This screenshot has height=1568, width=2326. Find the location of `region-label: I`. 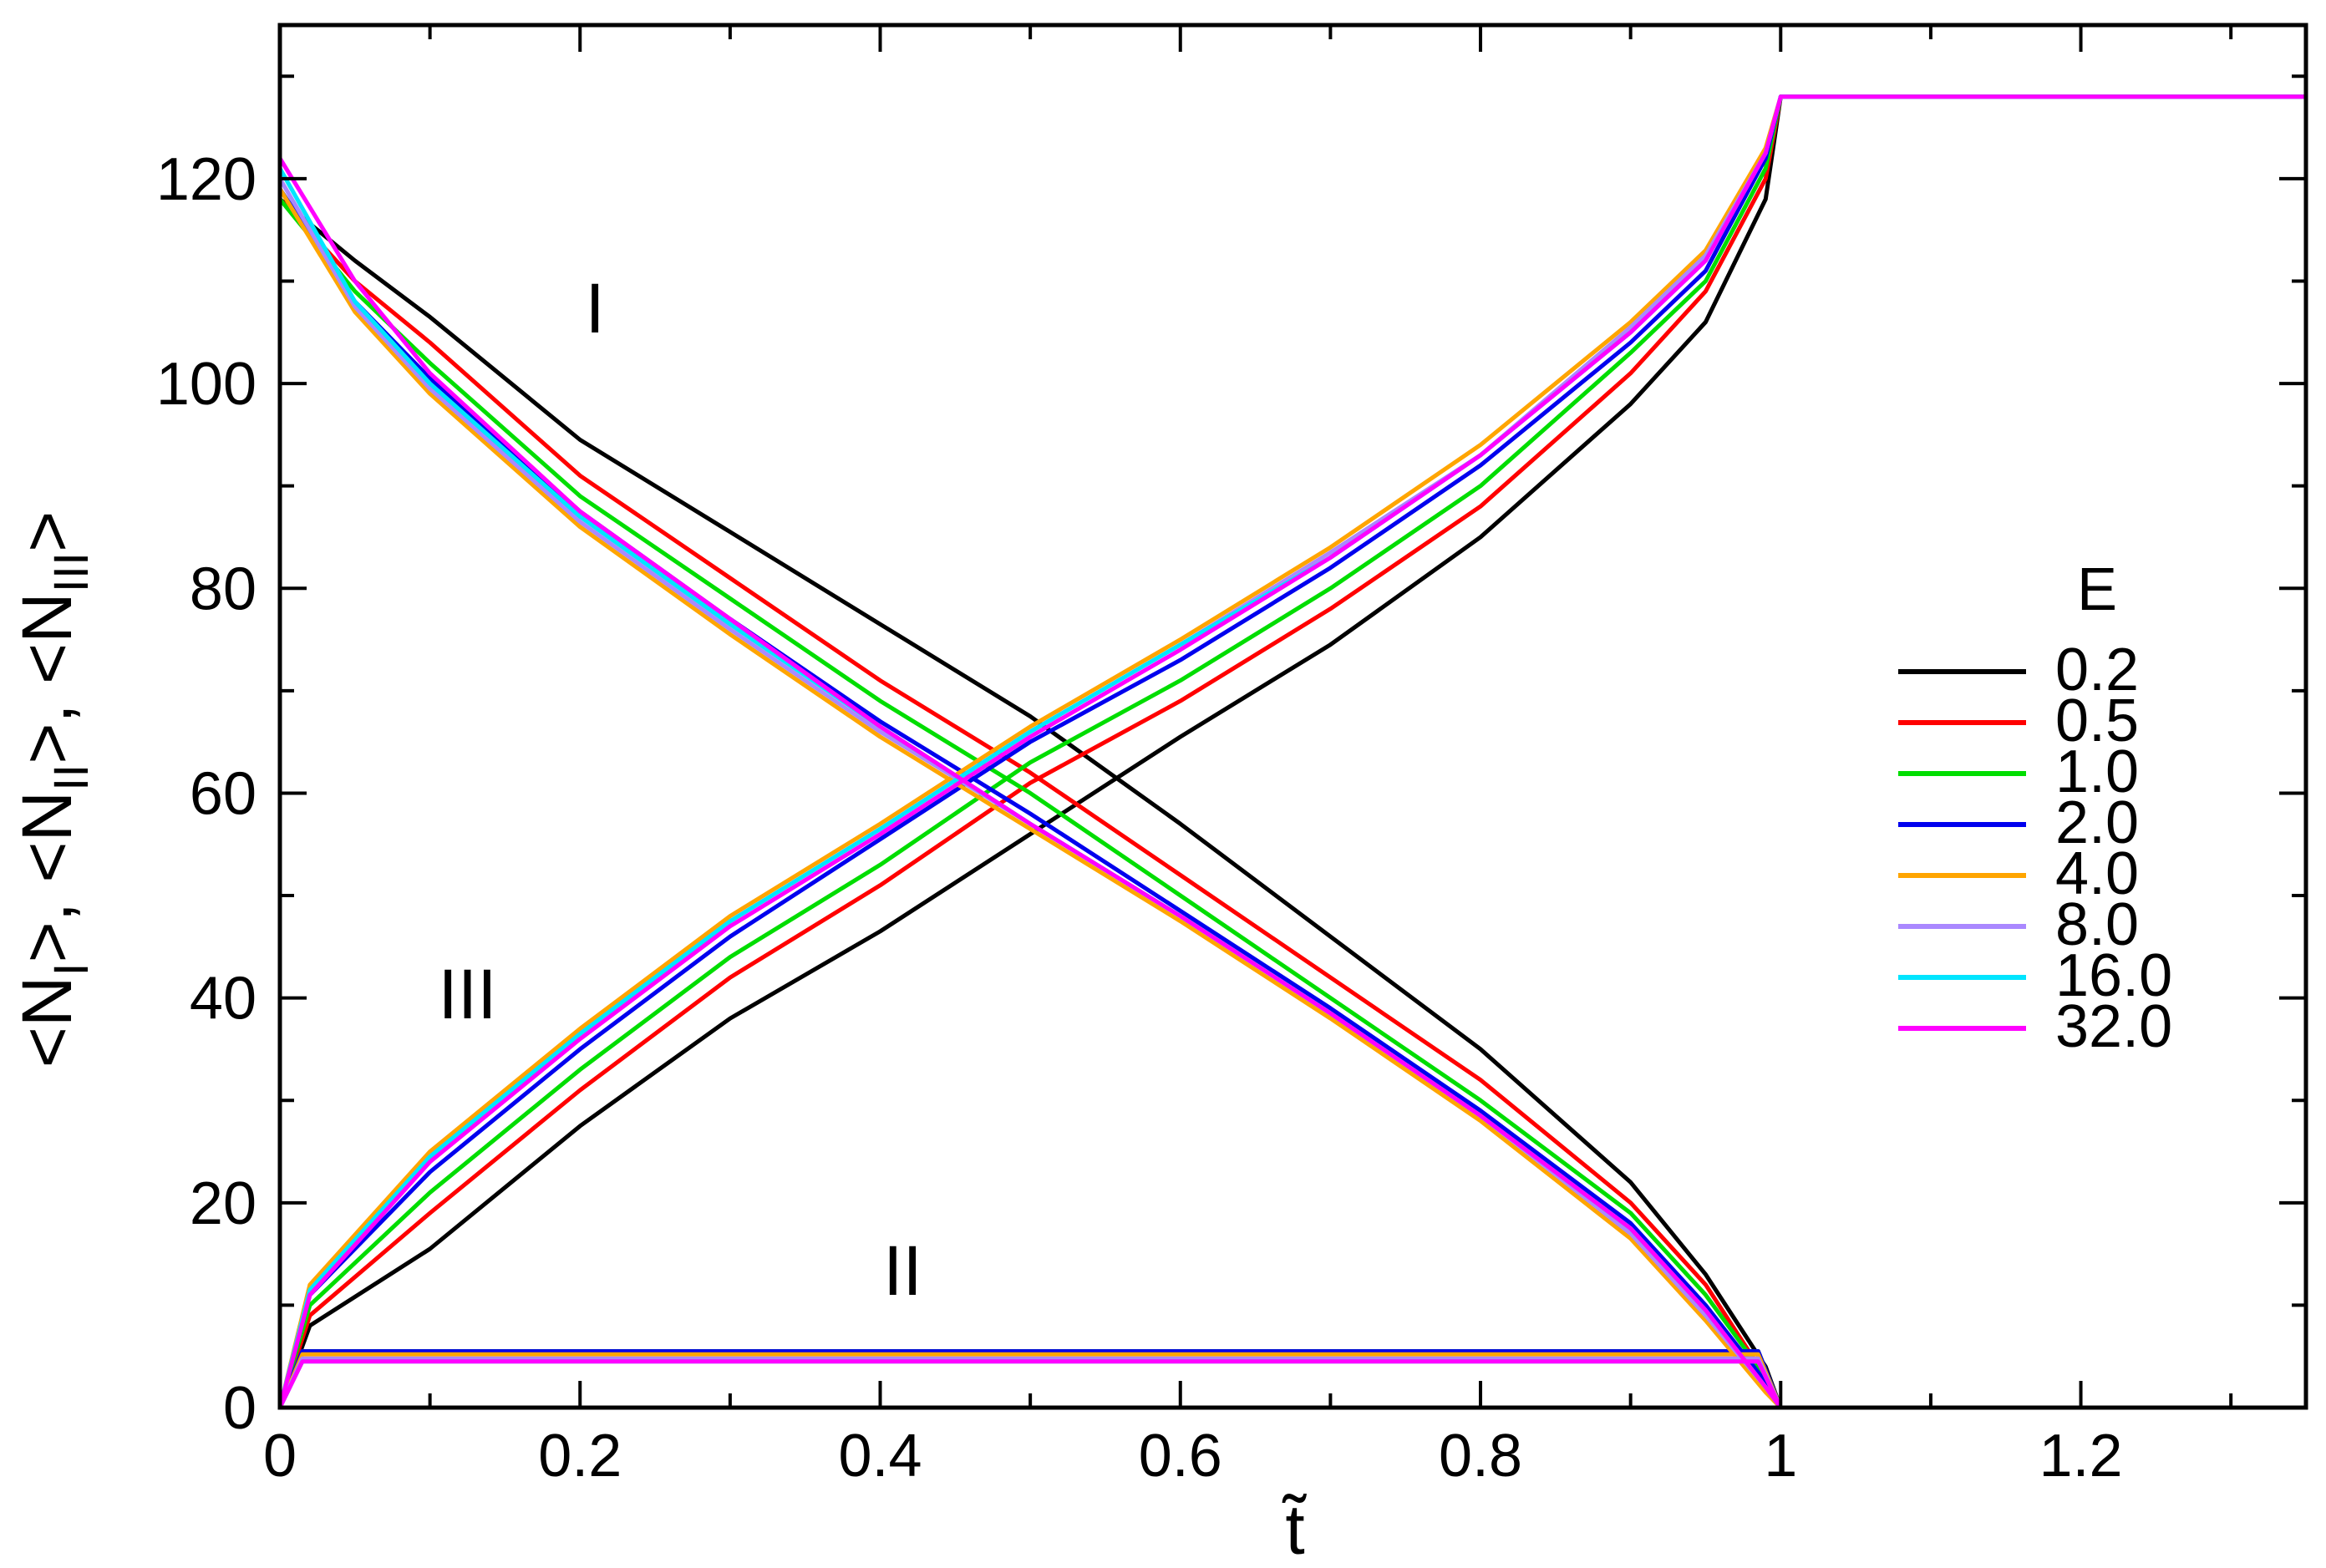

region-label: I is located at coordinates (595, 309).